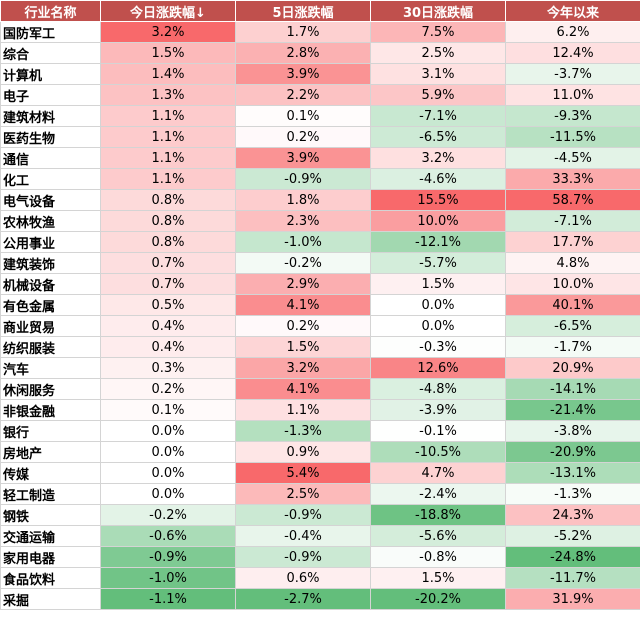 The image size is (640, 642). I want to click on 30day-change-cell: -5.7%, so click(438, 263).